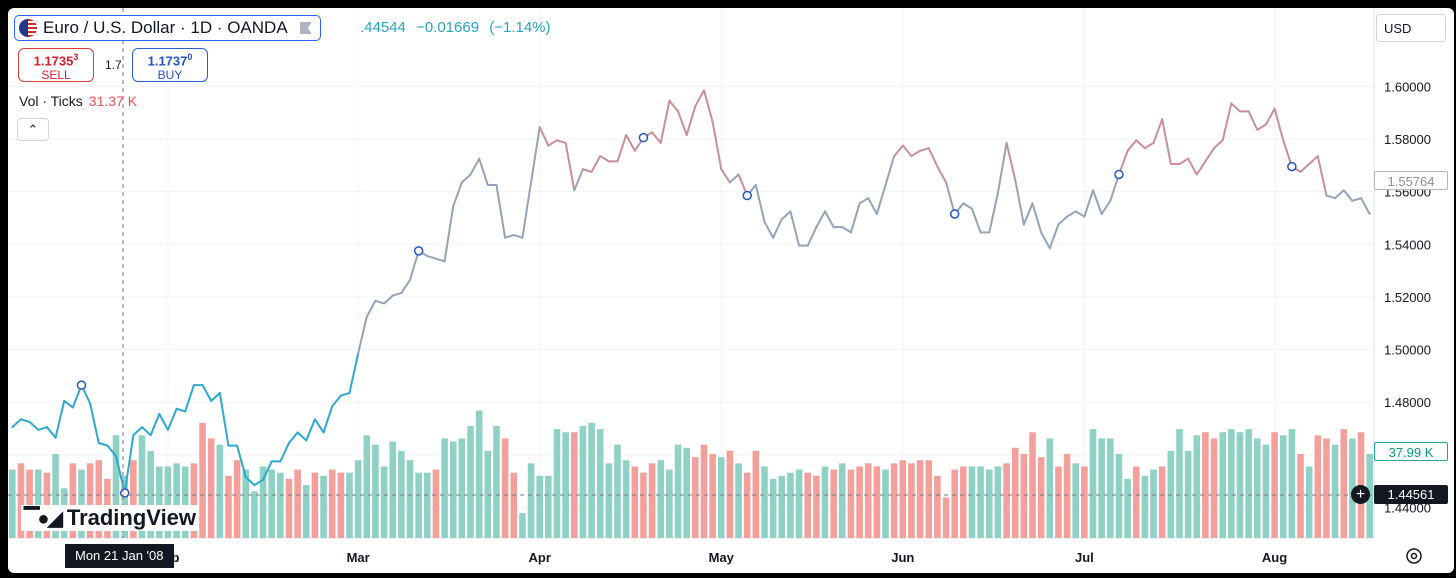 The height and width of the screenshot is (578, 1456). I want to click on symbol-title: Euro / U.S. Dollar · 1D · OANDA, so click(165, 27).